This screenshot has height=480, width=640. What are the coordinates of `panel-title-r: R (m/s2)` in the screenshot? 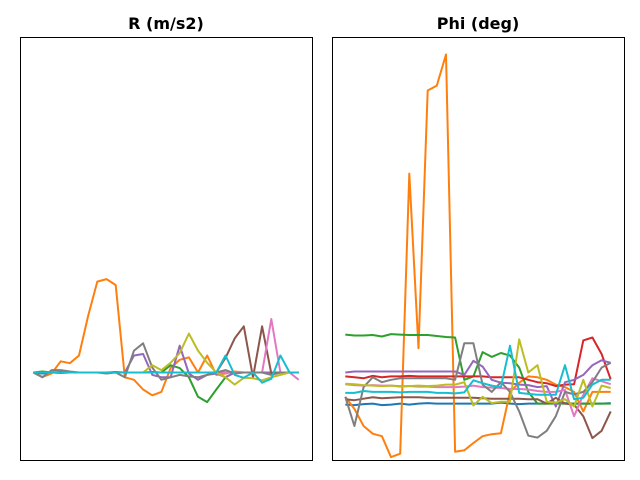 It's located at (166, 23).